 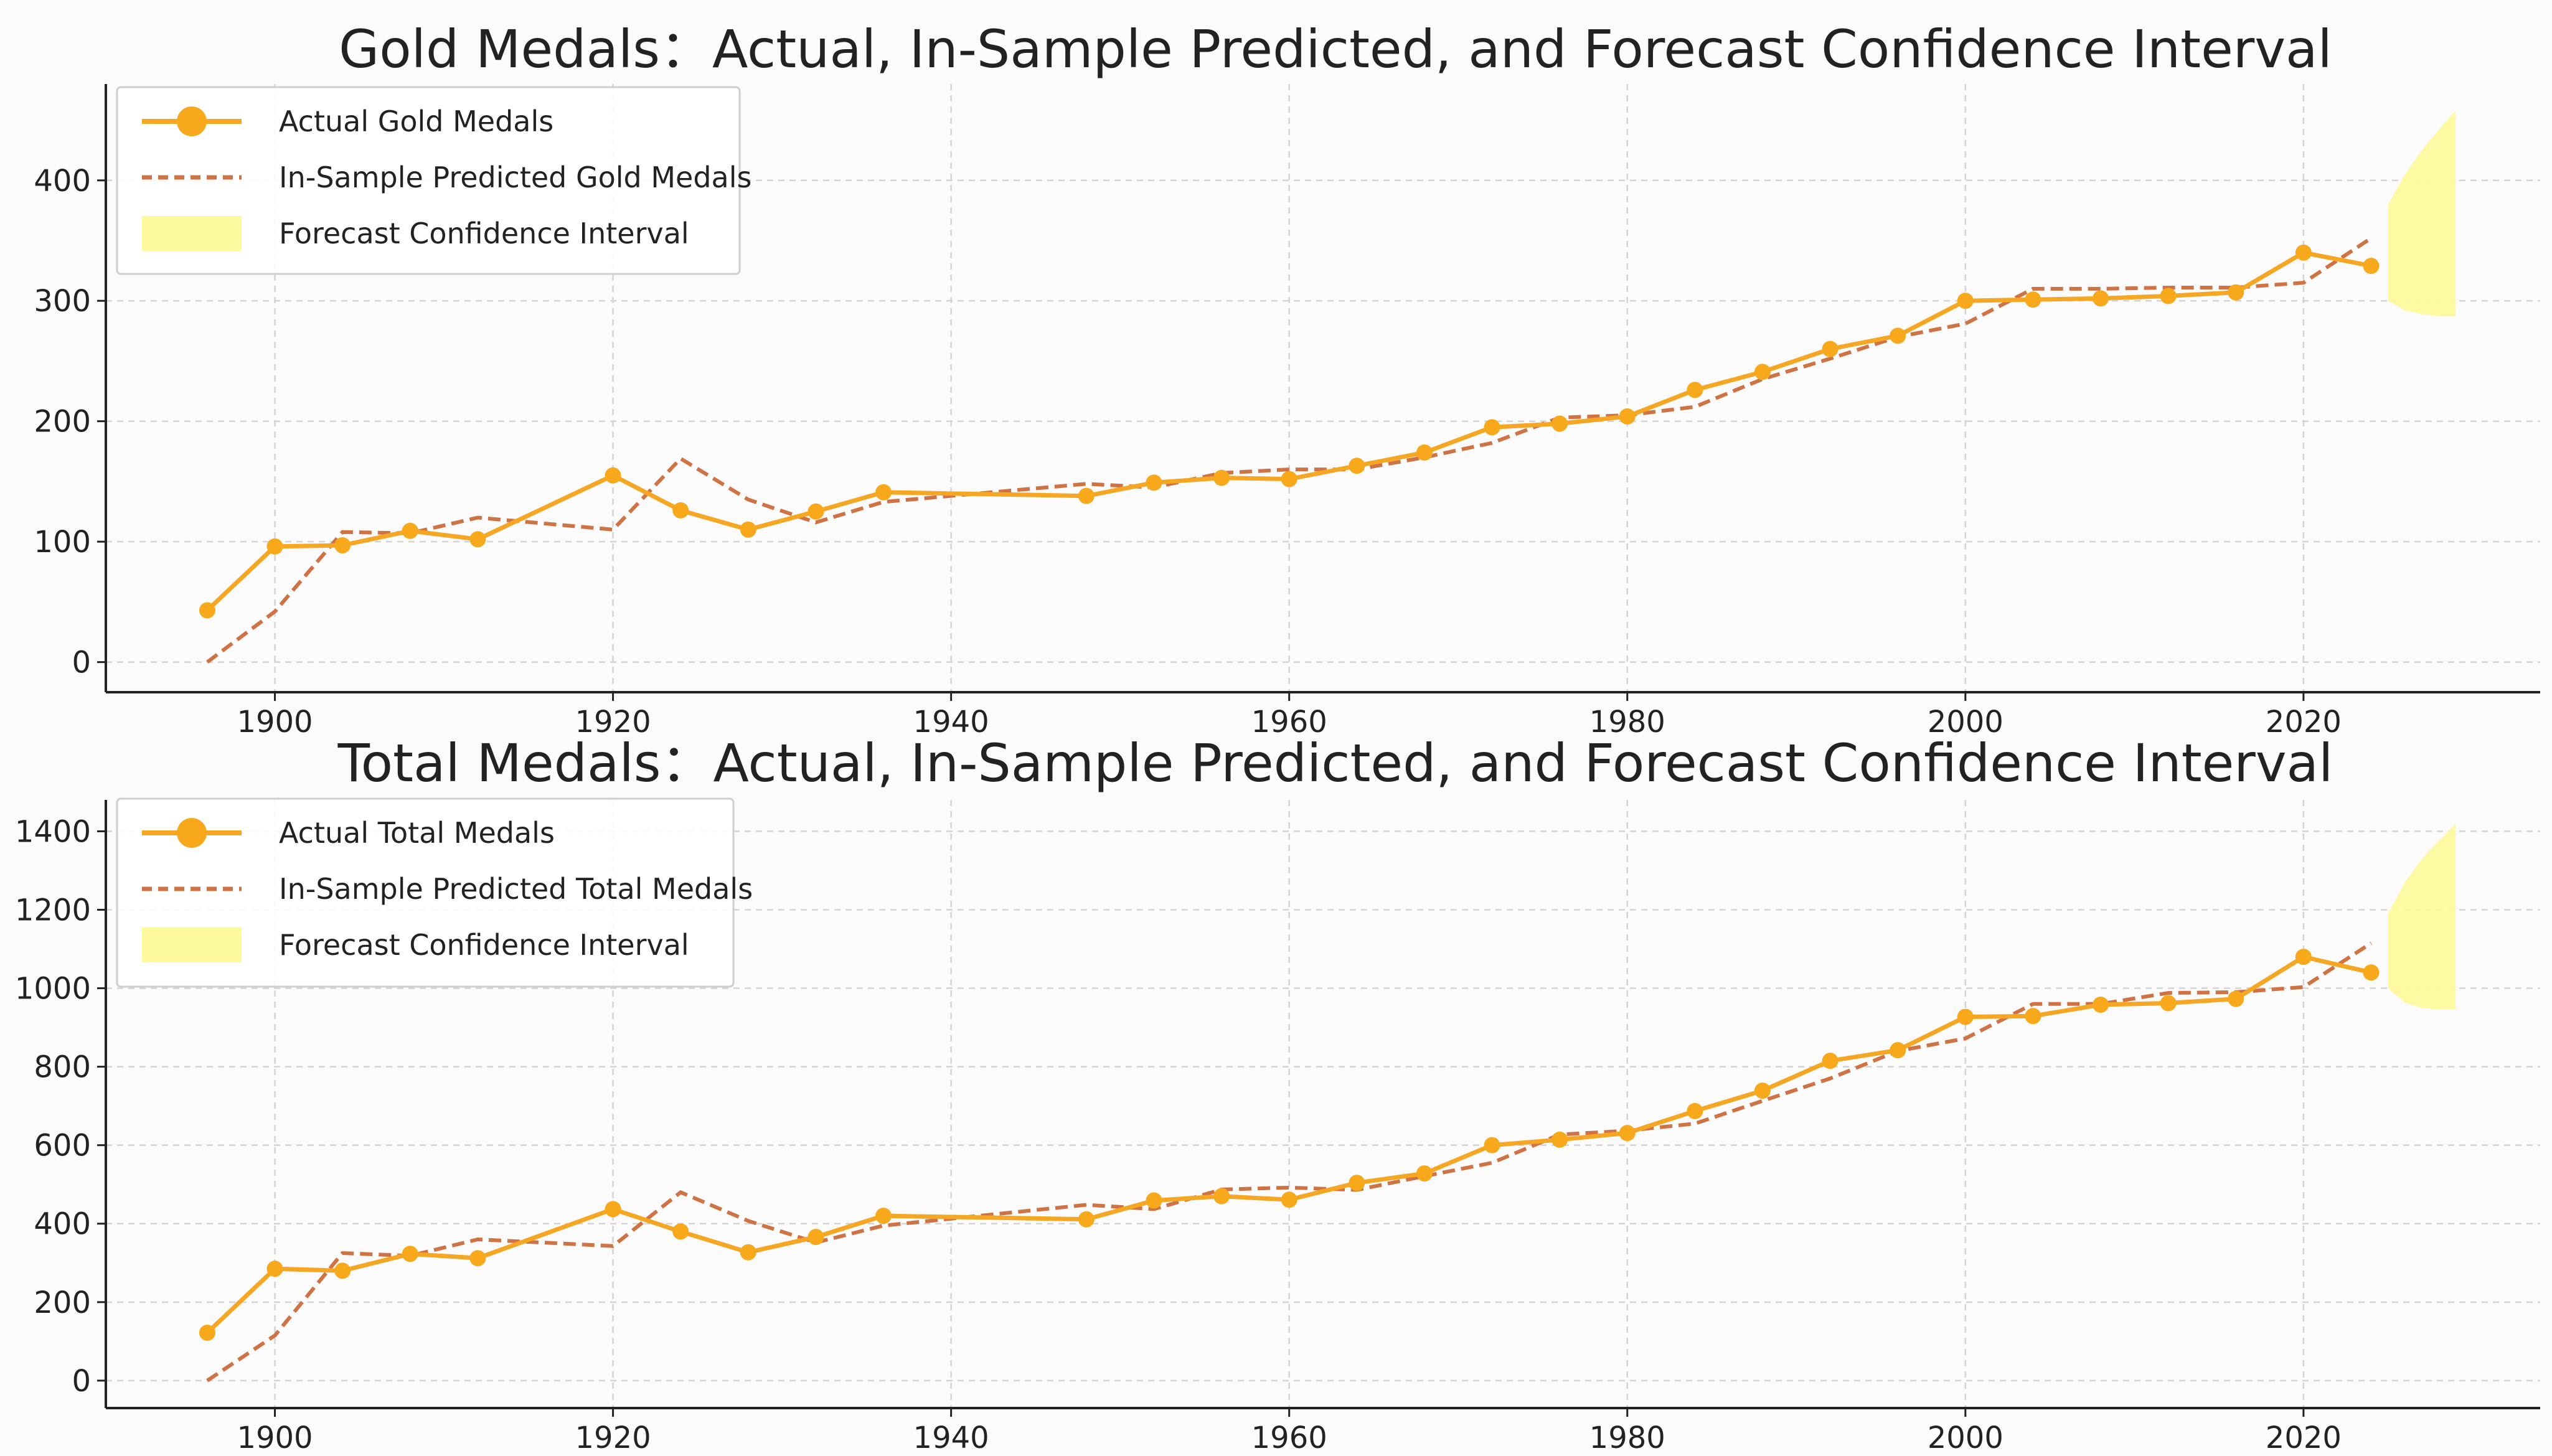 I want to click on y-tick-label: 600, so click(x=62, y=1146).